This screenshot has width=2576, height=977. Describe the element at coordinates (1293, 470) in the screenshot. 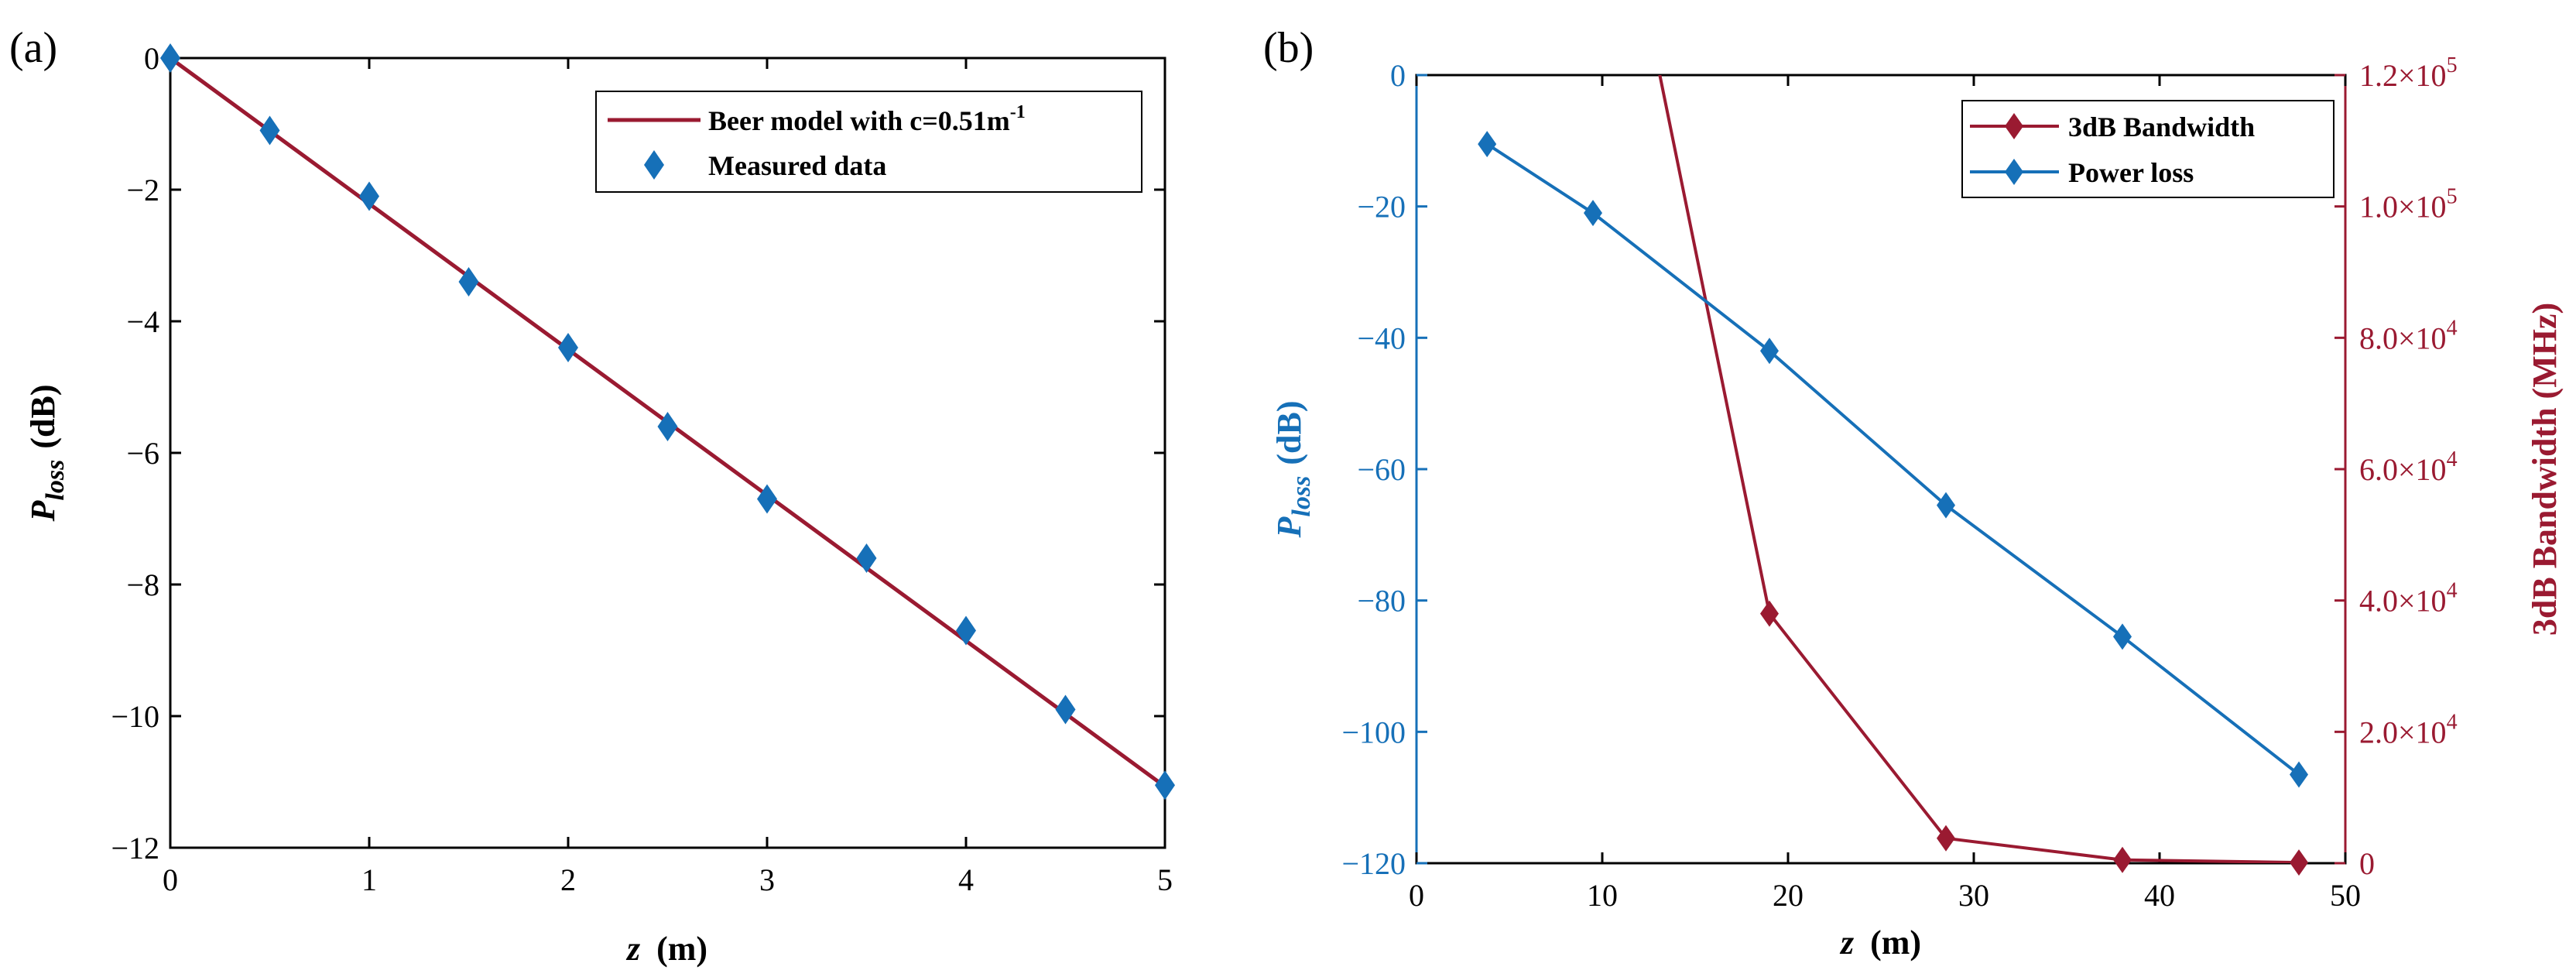

I see `y-axis-label-b: Ploss(dB)` at that location.